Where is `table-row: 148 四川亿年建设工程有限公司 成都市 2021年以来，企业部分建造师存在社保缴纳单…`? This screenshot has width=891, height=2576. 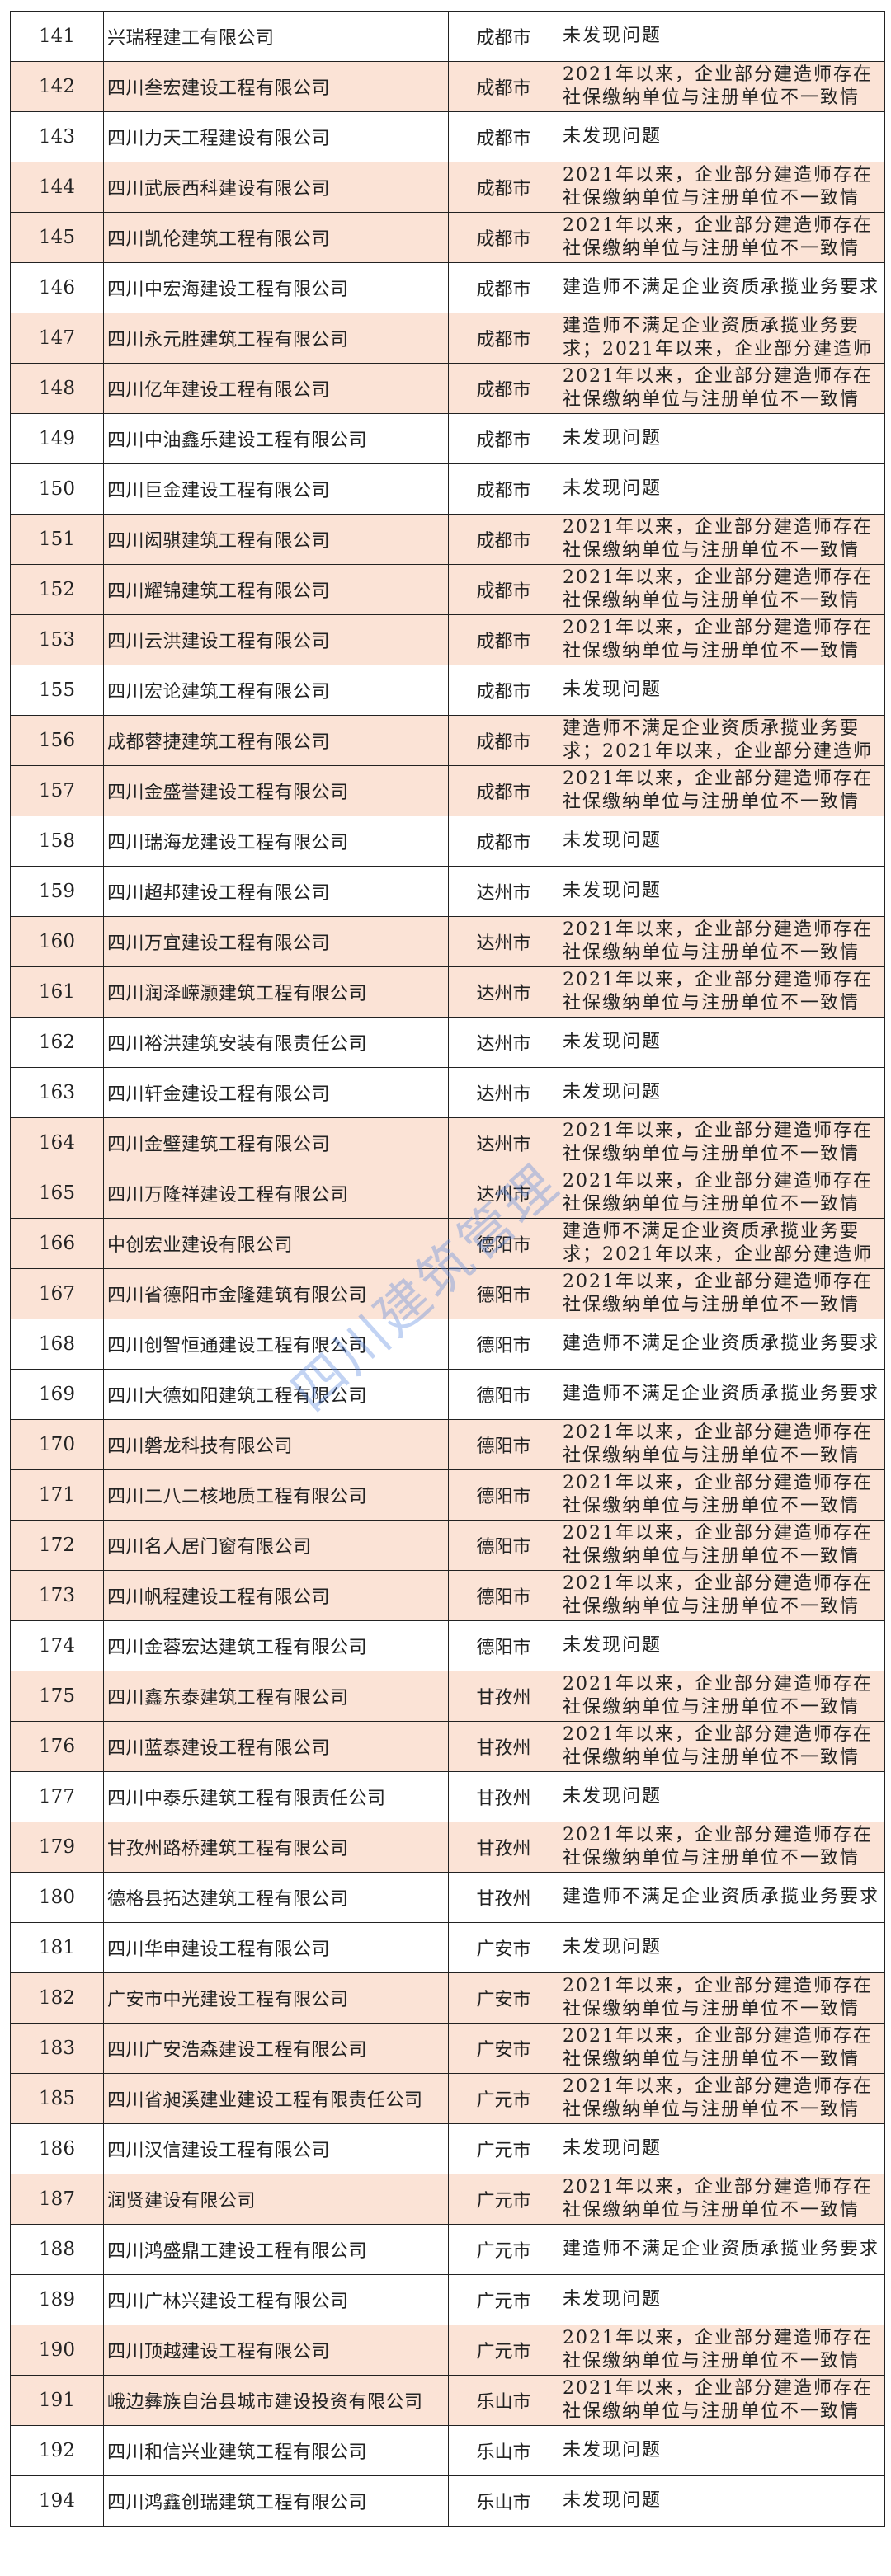
table-row: 148 四川亿年建设工程有限公司 成都市 2021年以来，企业部分建造师存在社保缴纳单… is located at coordinates (448, 388).